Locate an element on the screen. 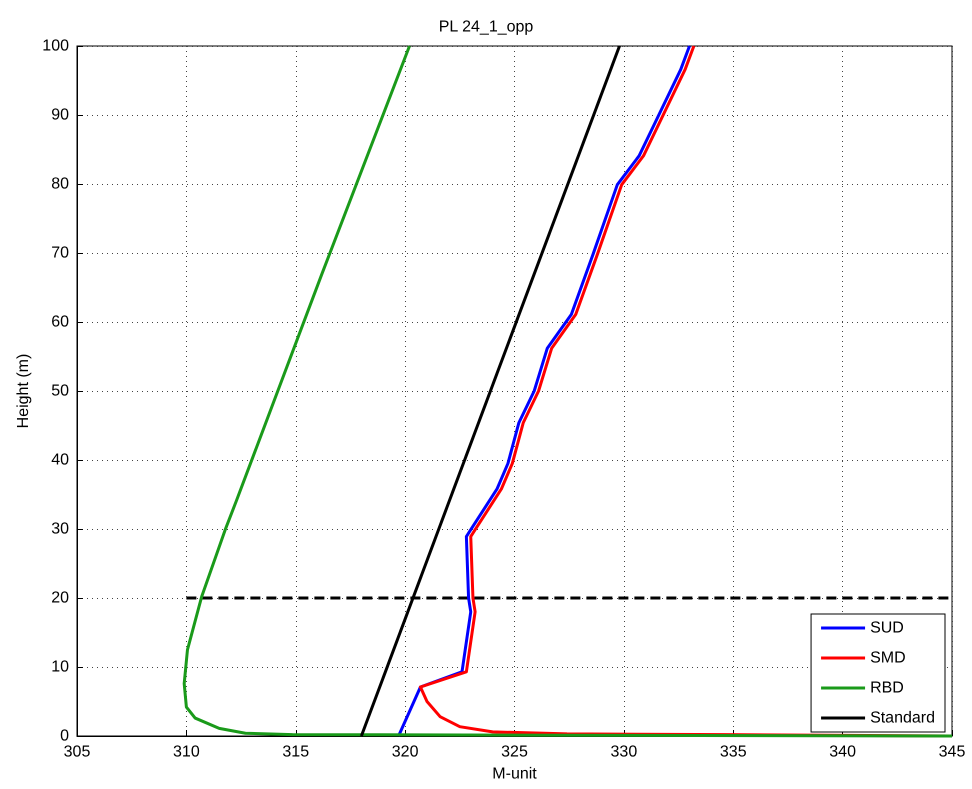 This screenshot has width=972, height=789. x-tick-label: 330 is located at coordinates (624, 752).